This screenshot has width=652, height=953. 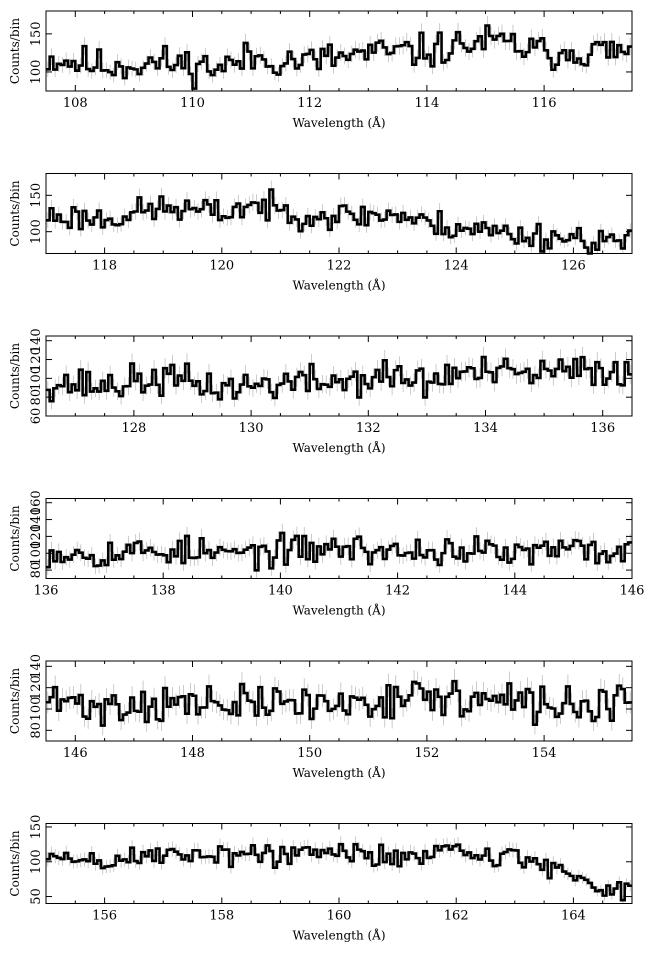 What do you see at coordinates (104, 266) in the screenshot?
I see `x-tick-label: 118` at bounding box center [104, 266].